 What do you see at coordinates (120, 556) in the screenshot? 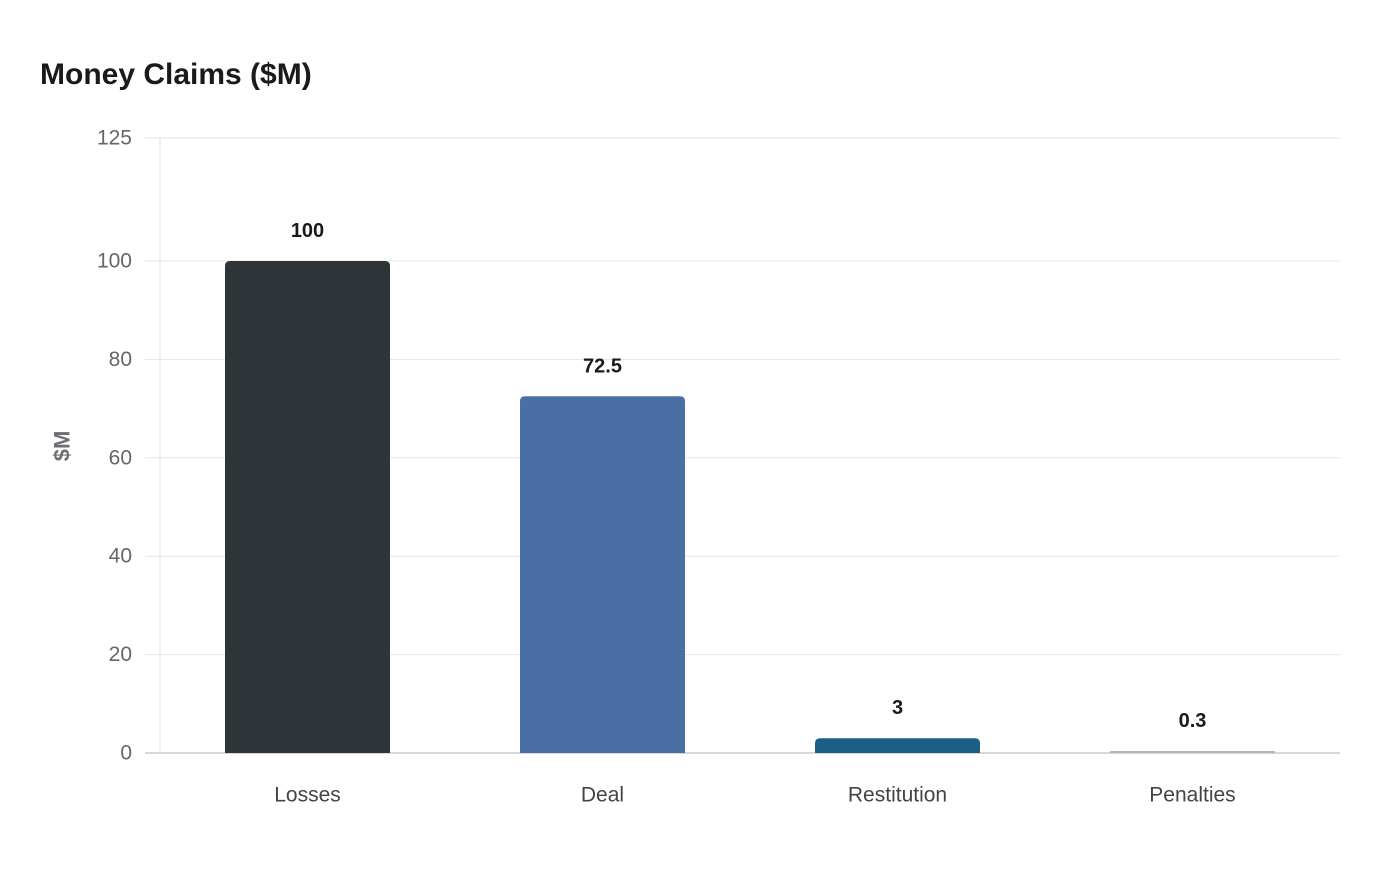
I see `y-tick-label: 40` at bounding box center [120, 556].